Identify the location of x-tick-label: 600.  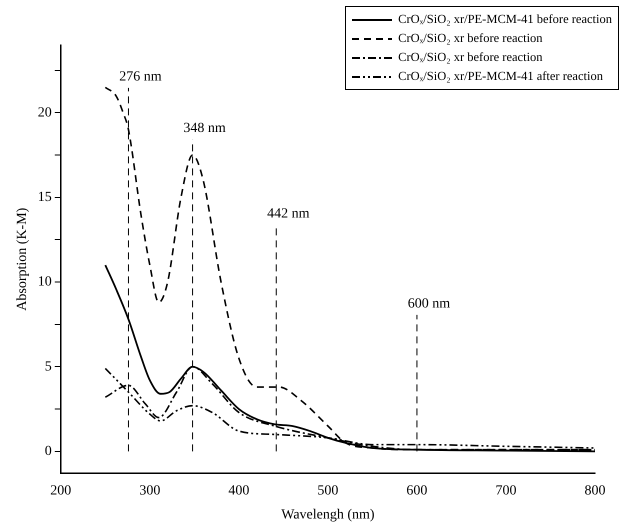
(417, 490).